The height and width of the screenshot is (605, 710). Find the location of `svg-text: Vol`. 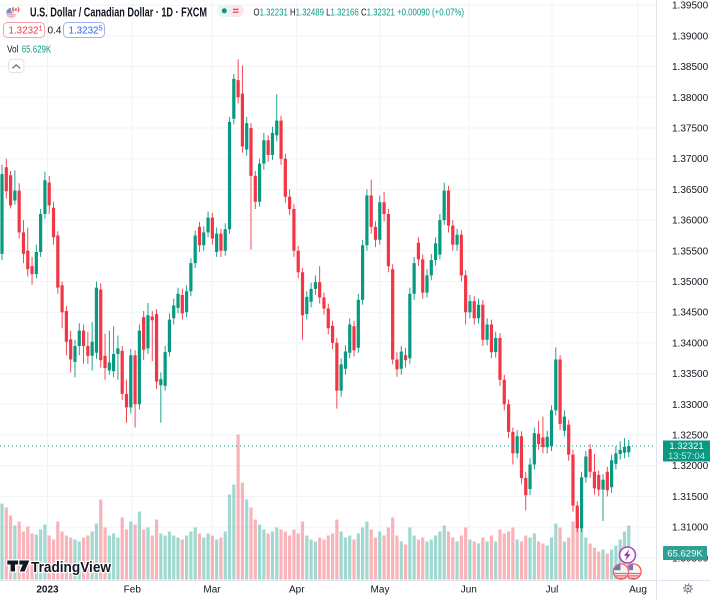

svg-text: Vol is located at coordinates (13, 50).